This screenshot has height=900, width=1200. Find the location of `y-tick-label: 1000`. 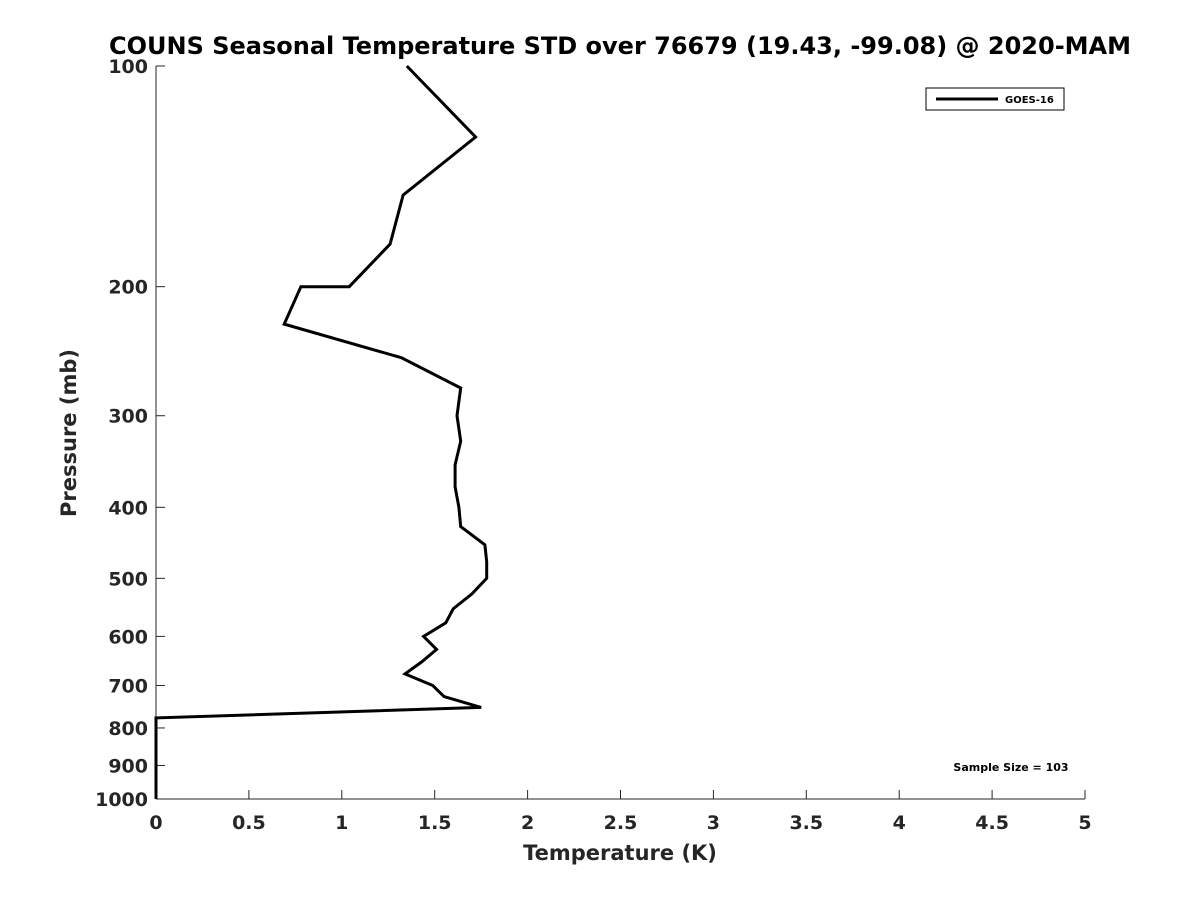

y-tick-label: 1000 is located at coordinates (121, 800).